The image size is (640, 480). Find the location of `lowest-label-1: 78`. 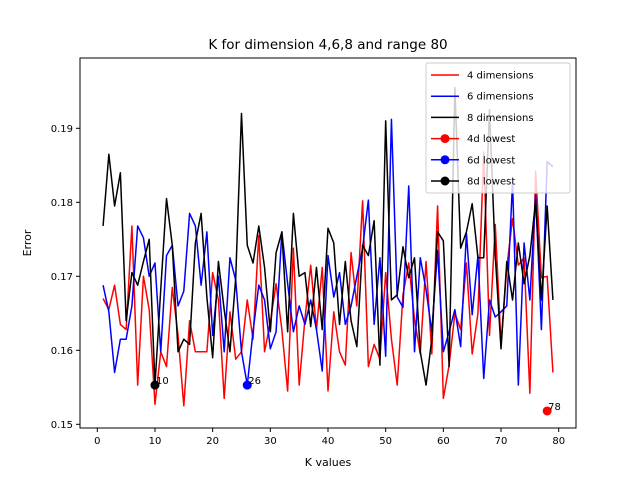

lowest-label-1: 78 is located at coordinates (554, 407).